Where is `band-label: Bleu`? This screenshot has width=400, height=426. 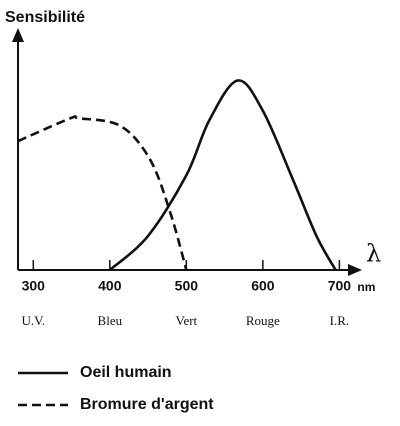
band-label: Bleu is located at coordinates (110, 320).